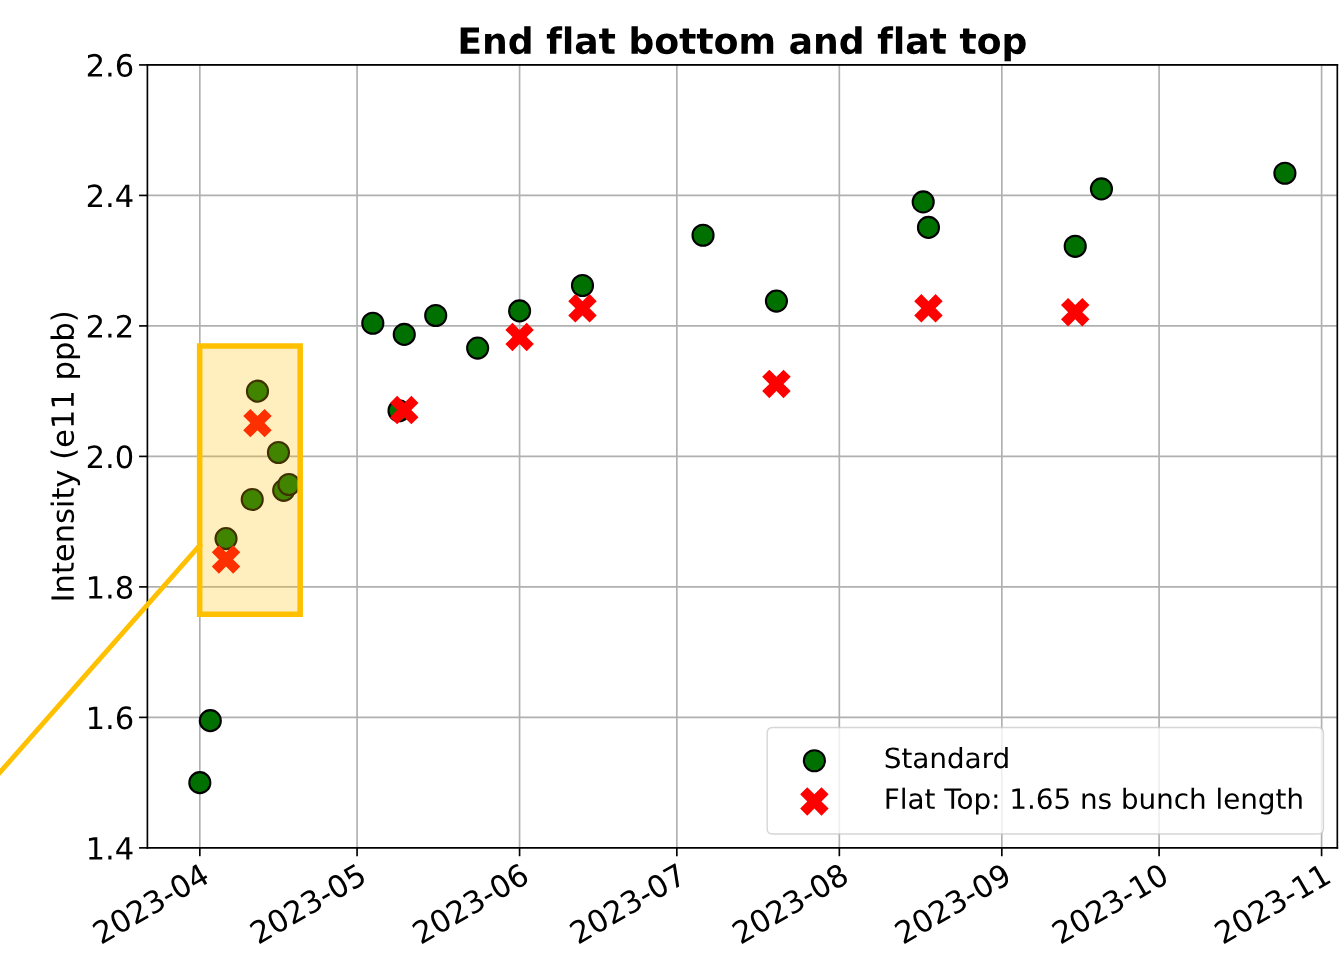 Image resolution: width=1340 pixels, height=969 pixels. Describe the element at coordinates (110, 457) in the screenshot. I see `y-tick-label: 2.0` at that location.